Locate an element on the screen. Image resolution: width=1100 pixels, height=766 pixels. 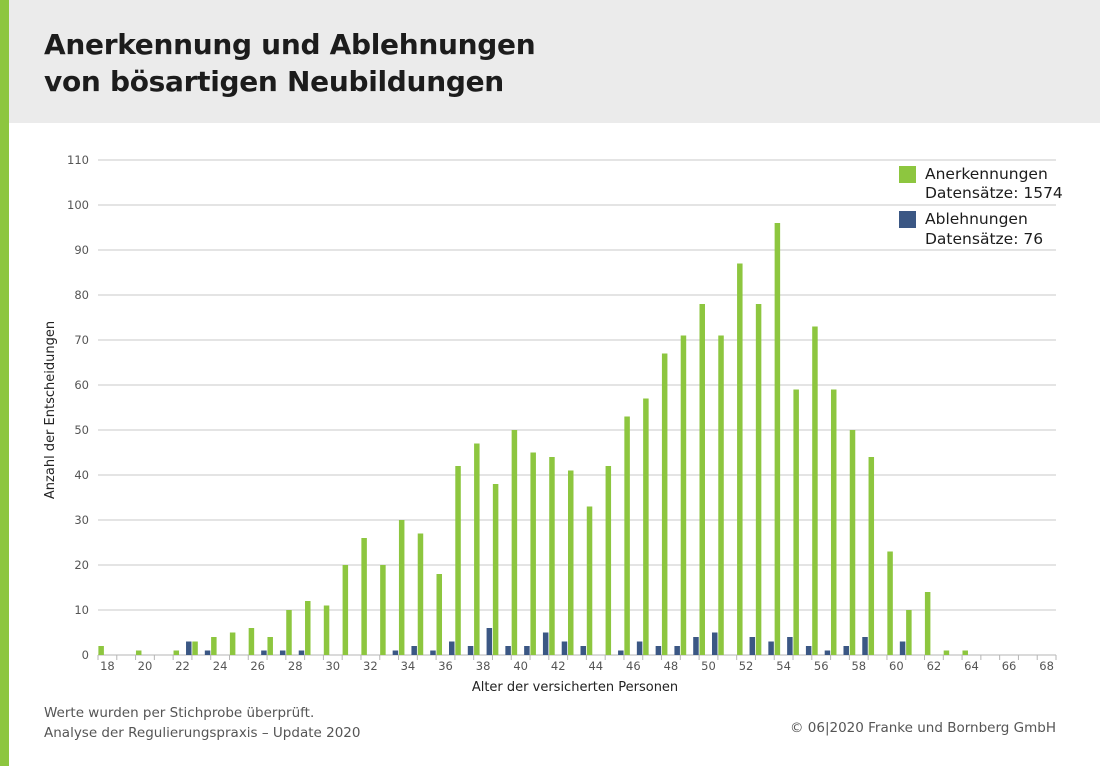
x-tick-label: 52 is located at coordinates (746, 666).